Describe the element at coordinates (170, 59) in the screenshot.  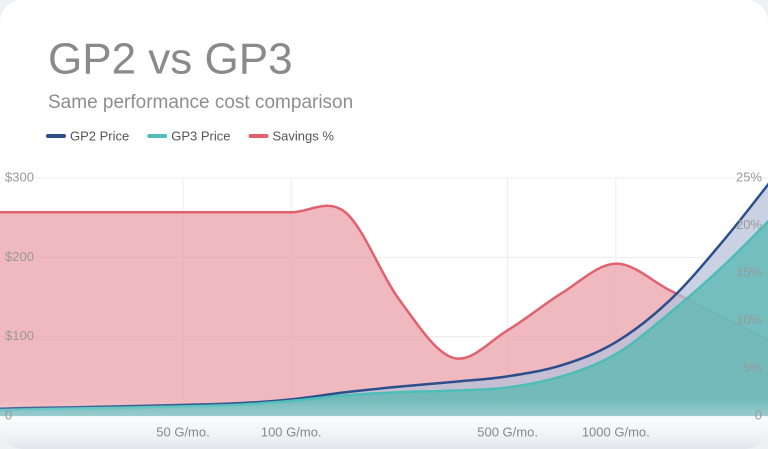
I see `chart-title: GP2 vs GP3` at that location.